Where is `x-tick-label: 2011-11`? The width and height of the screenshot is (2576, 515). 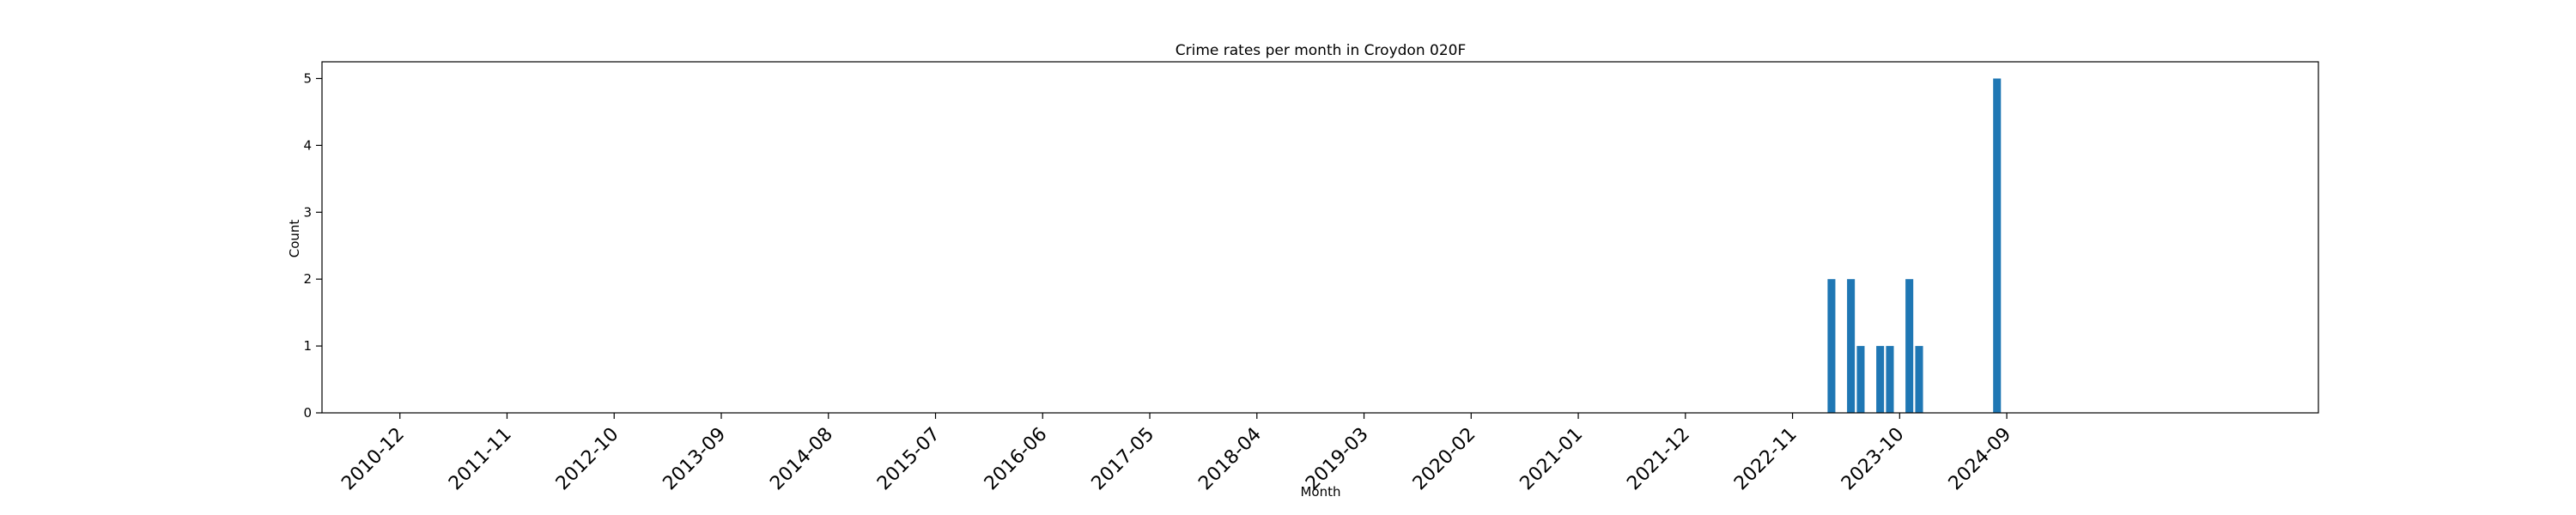
x-tick-label: 2011-11 is located at coordinates (481, 459).